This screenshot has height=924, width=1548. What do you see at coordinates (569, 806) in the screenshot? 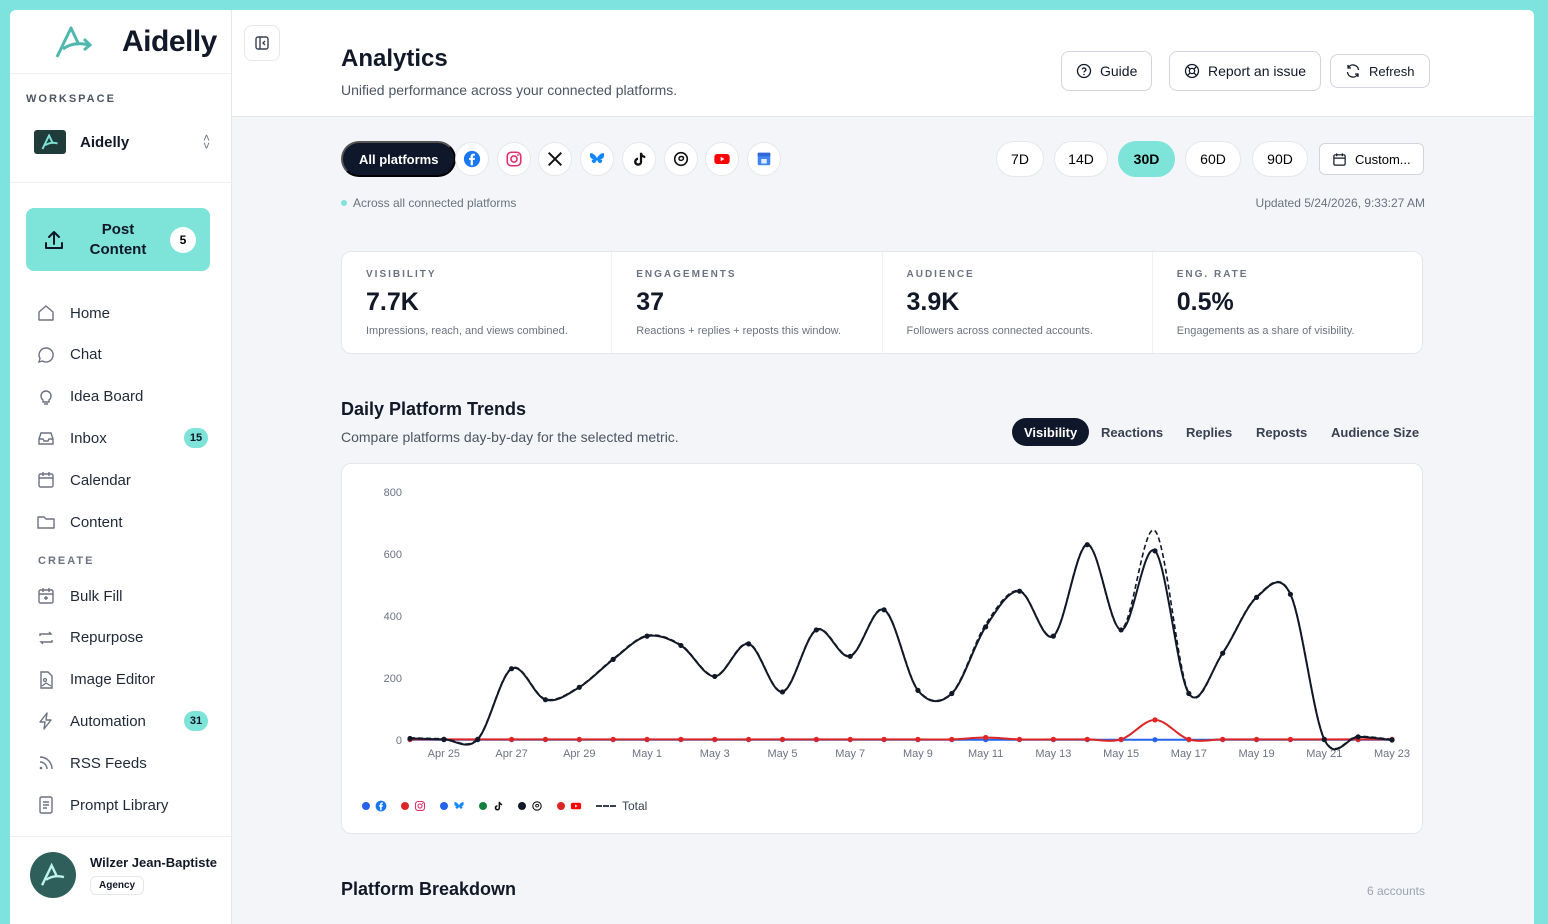
I see `legend-item-youtube` at bounding box center [569, 806].